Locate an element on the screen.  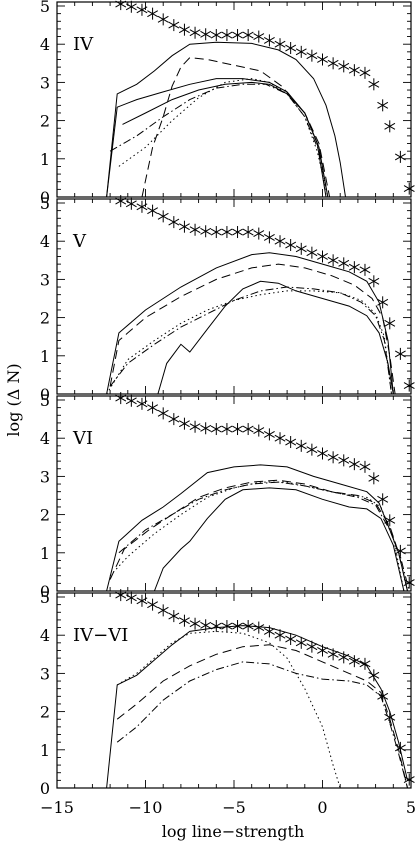
x-tick-label: −15 is located at coordinates (57, 807).